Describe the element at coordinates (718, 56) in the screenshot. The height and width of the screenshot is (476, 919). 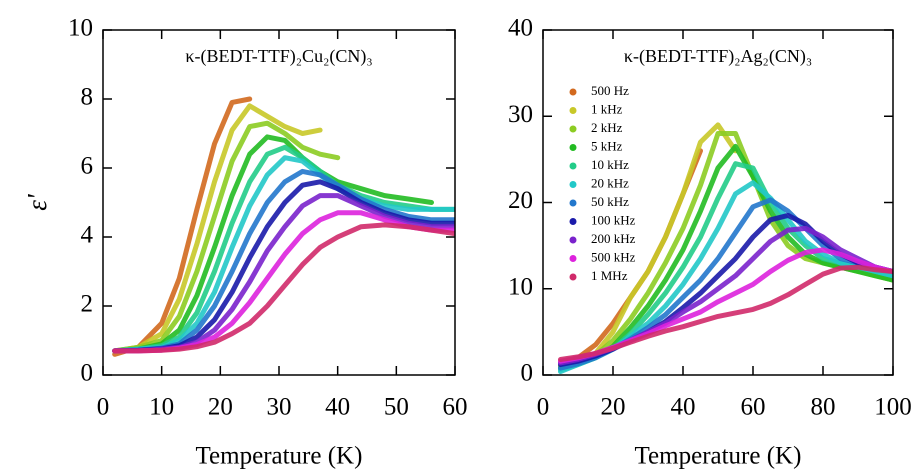
I see `chart-title: κ-(BEDT-TTF)₂Ag₂(CN)₃` at that location.